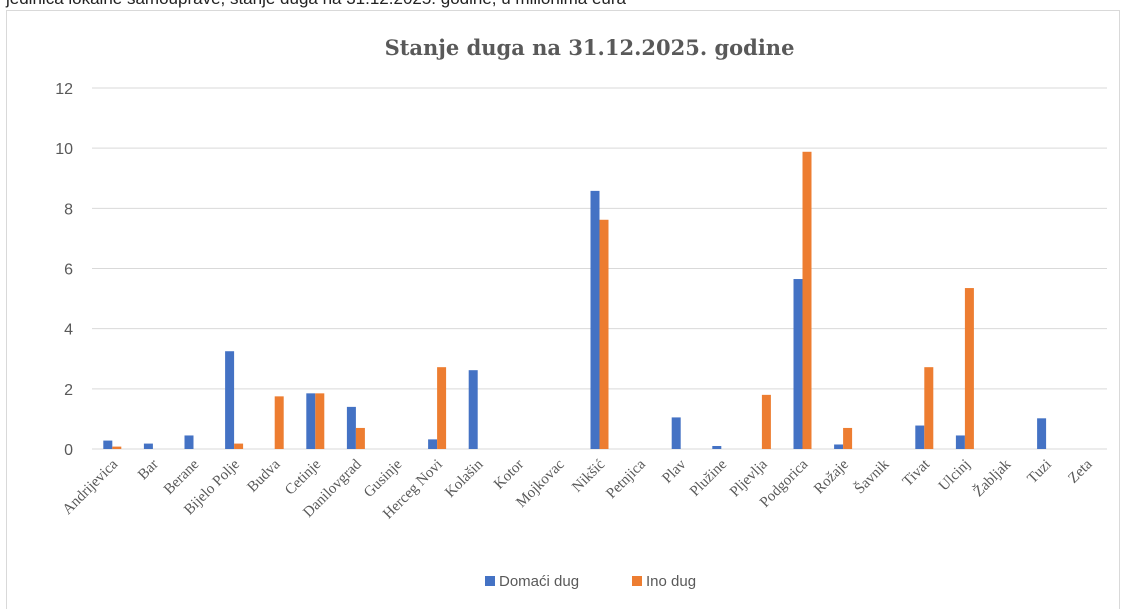 The image size is (1126, 610). Describe the element at coordinates (64, 89) in the screenshot. I see `y-tick-label: 12` at that location.